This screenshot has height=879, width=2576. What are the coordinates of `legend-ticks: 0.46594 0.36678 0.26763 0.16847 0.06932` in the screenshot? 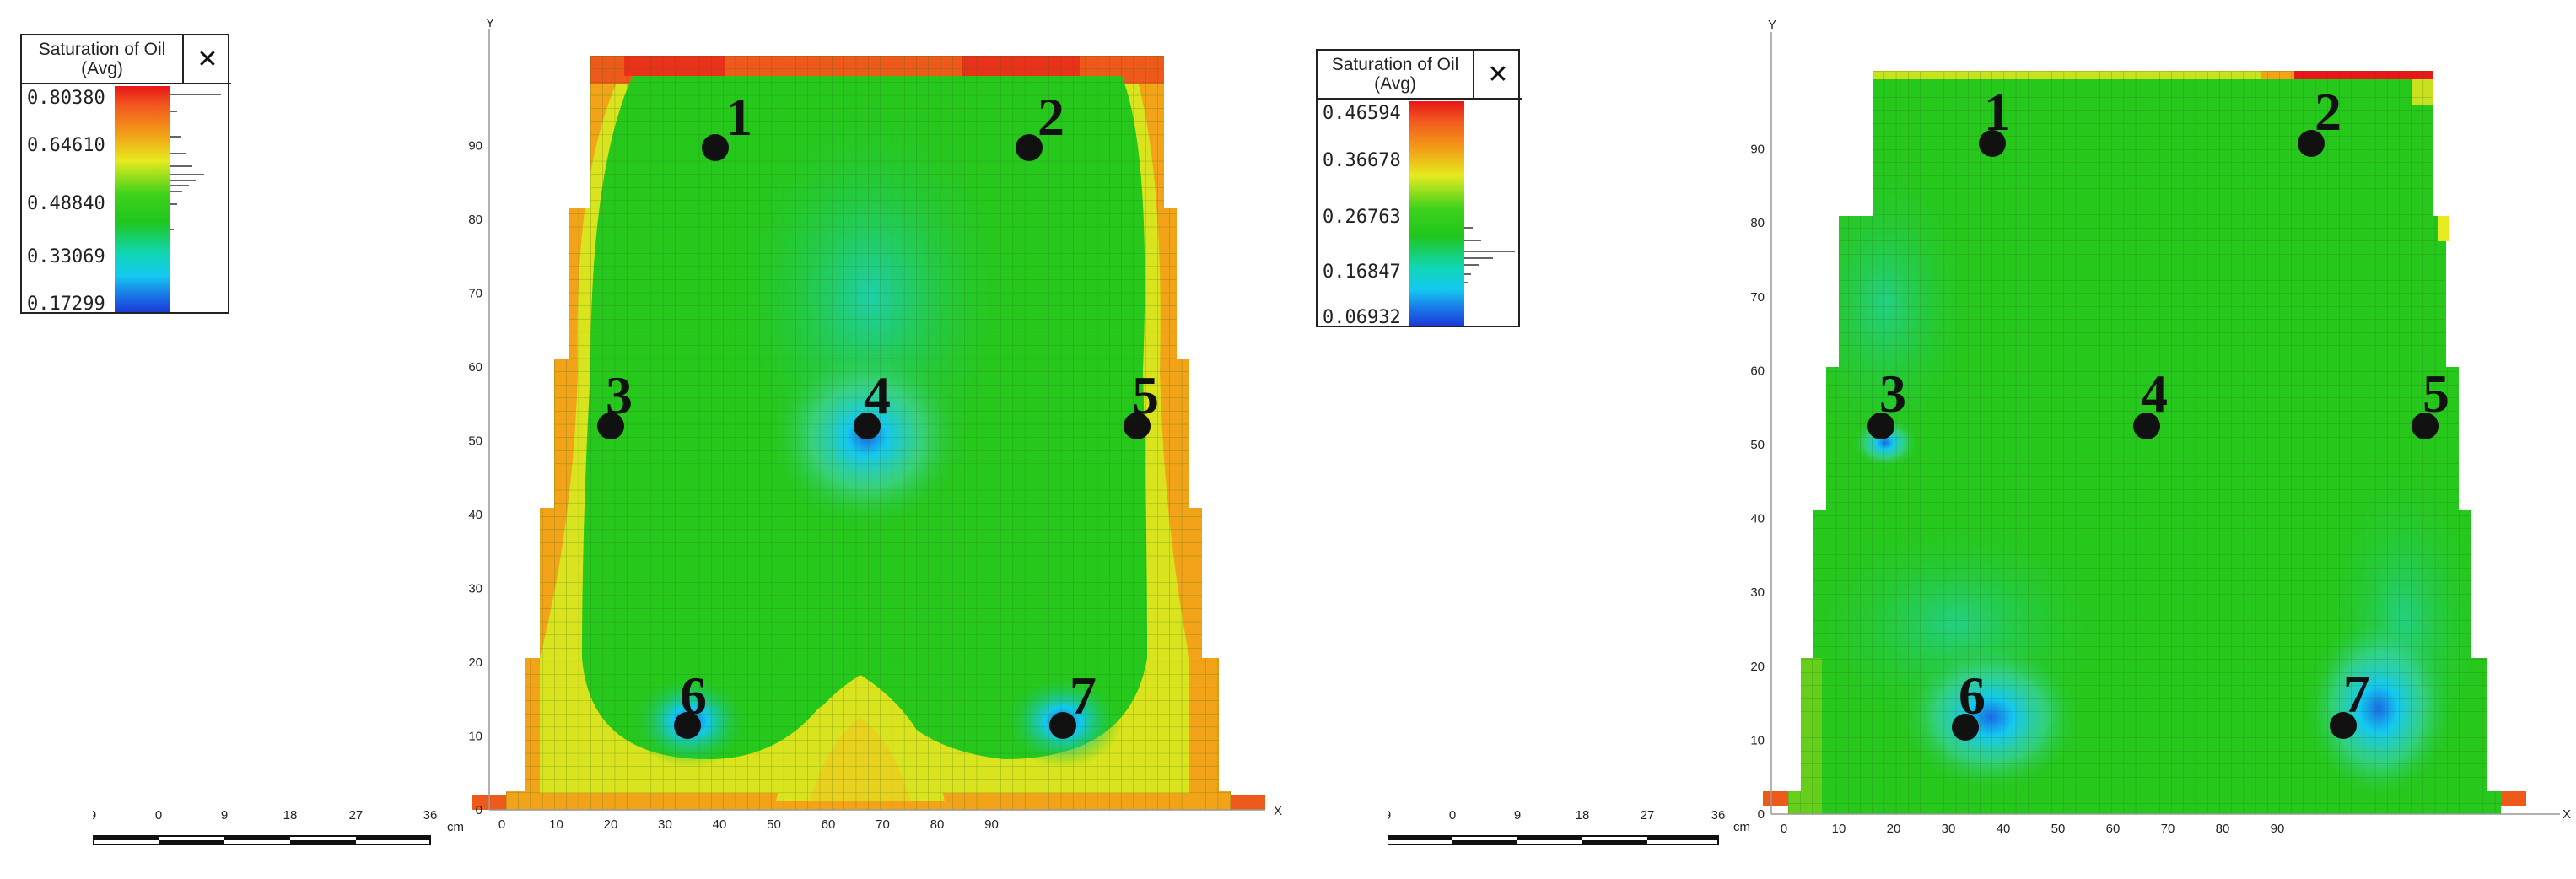 It's located at (1377, 214).